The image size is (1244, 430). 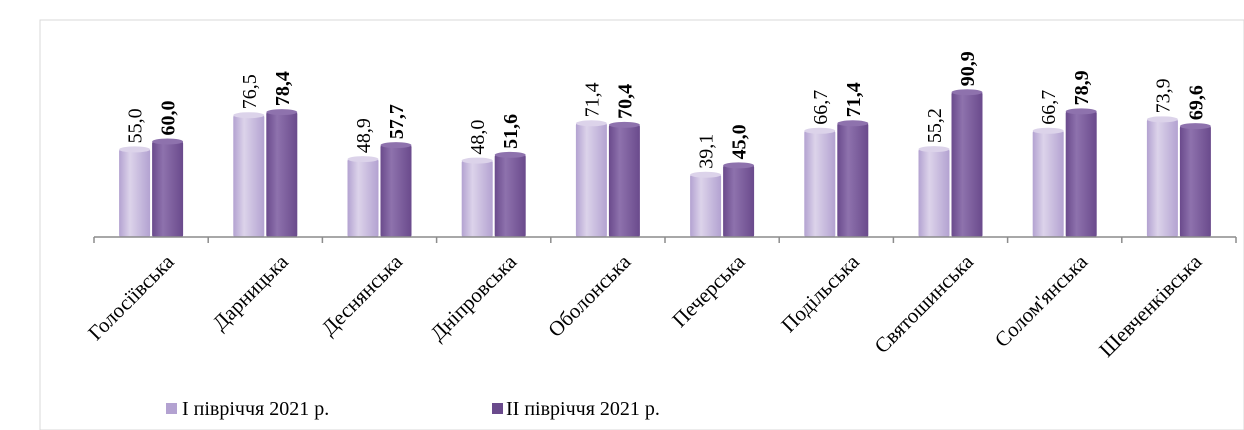 I want to click on legend-swatch-series-a, so click(x=171, y=408).